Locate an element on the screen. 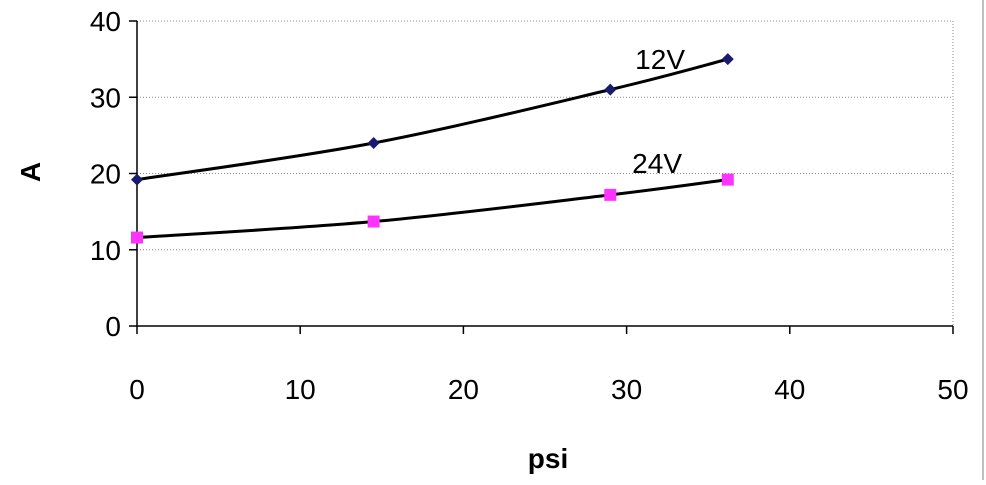 Image resolution: width=986 pixels, height=485 pixels. x-tick-label-10: 10 is located at coordinates (300, 389).